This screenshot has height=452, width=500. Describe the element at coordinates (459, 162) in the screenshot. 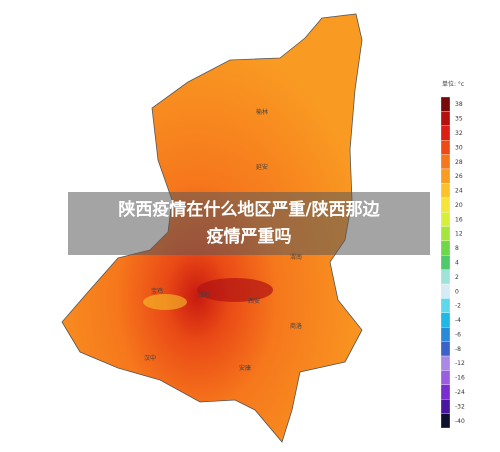

I see `legend-label: 28` at that location.